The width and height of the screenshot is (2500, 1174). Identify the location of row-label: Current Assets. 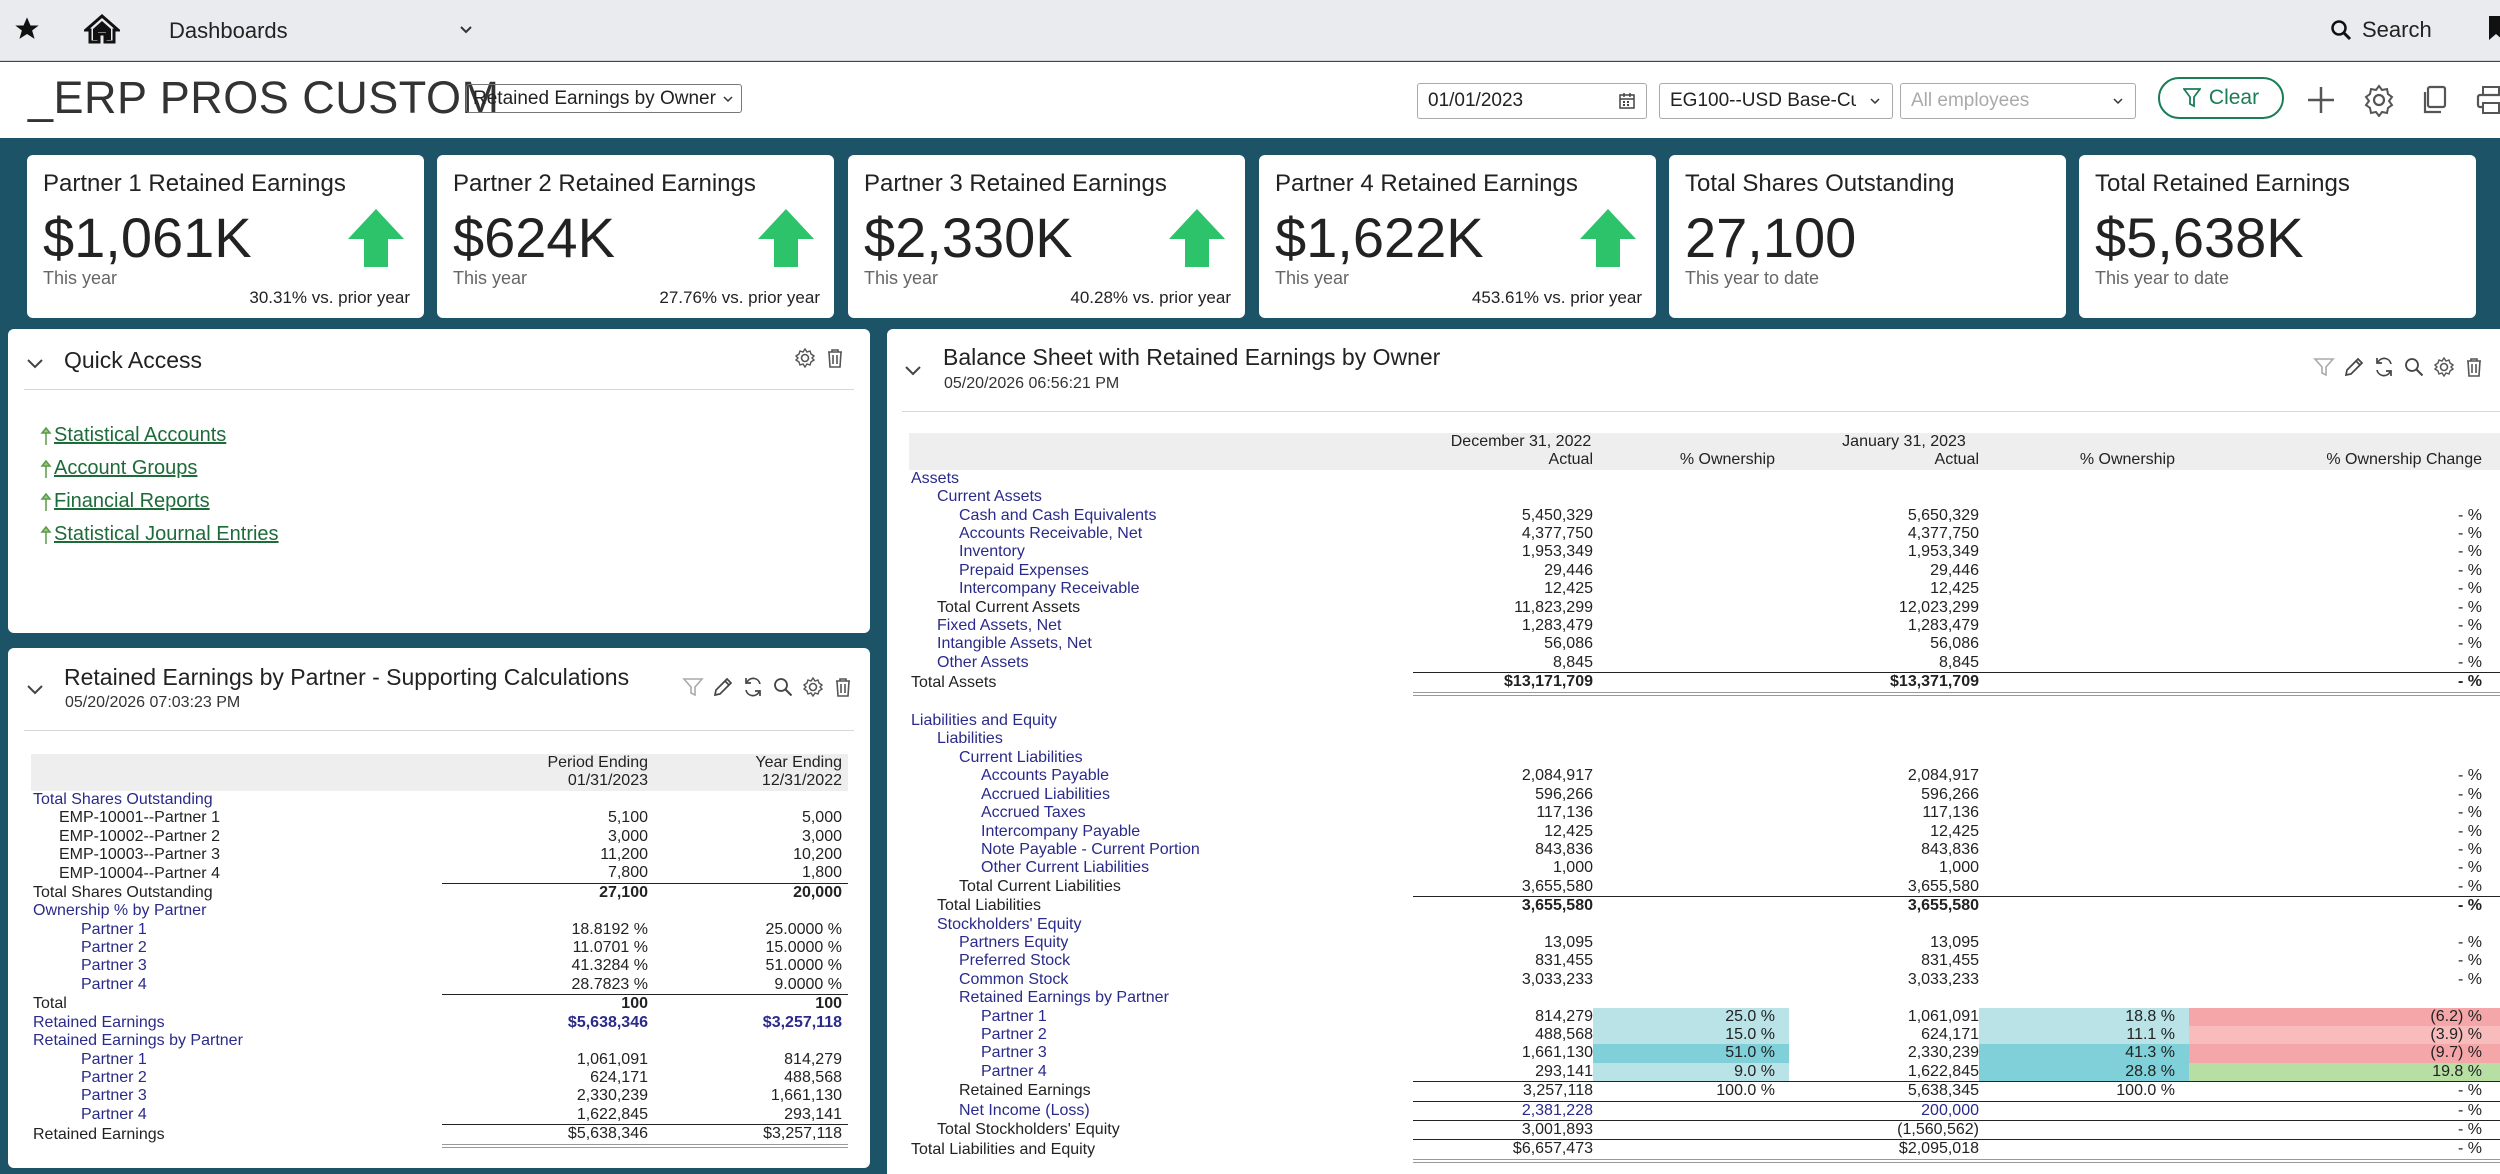
(989, 497).